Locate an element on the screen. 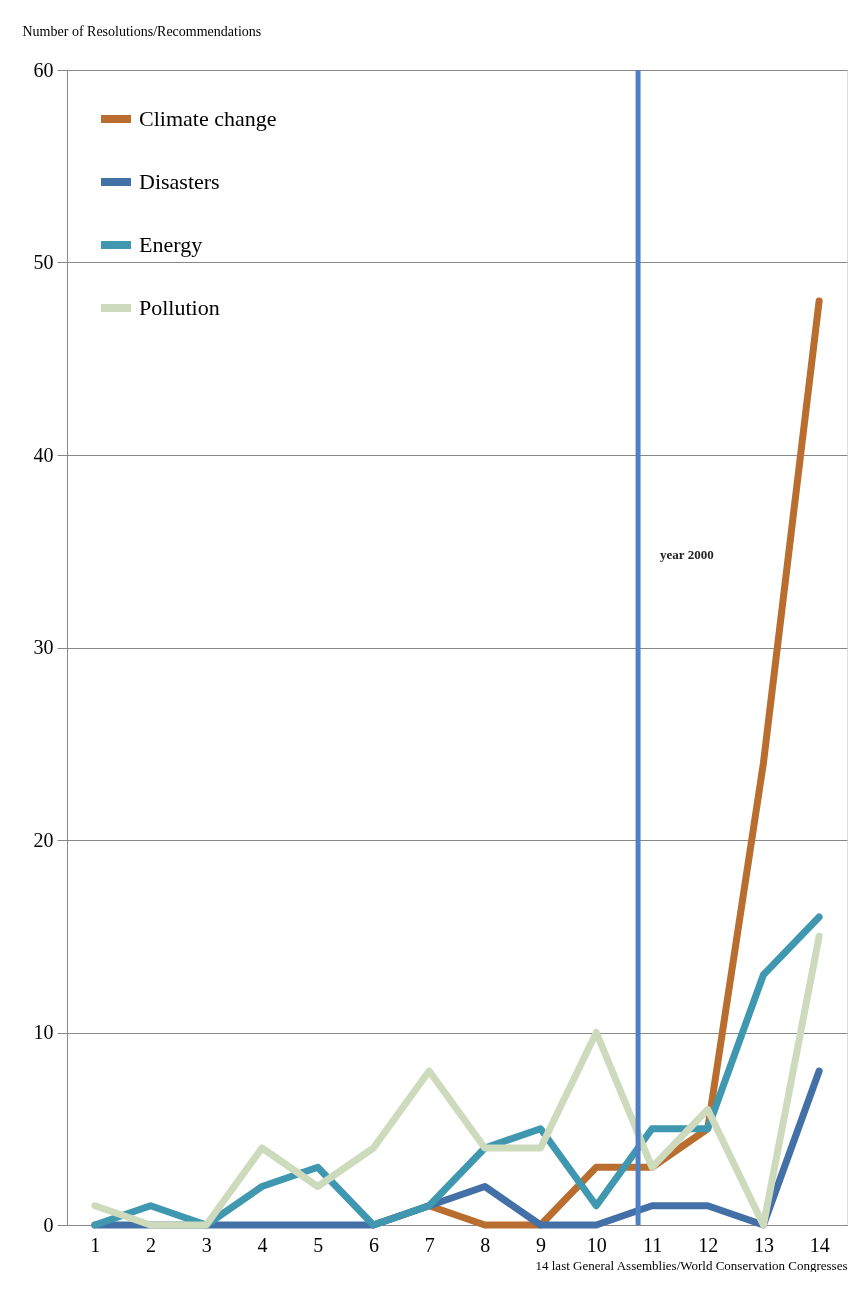 Image resolution: width=863 pixels, height=1306 pixels. y-tick-label: 30 is located at coordinates (43, 647).